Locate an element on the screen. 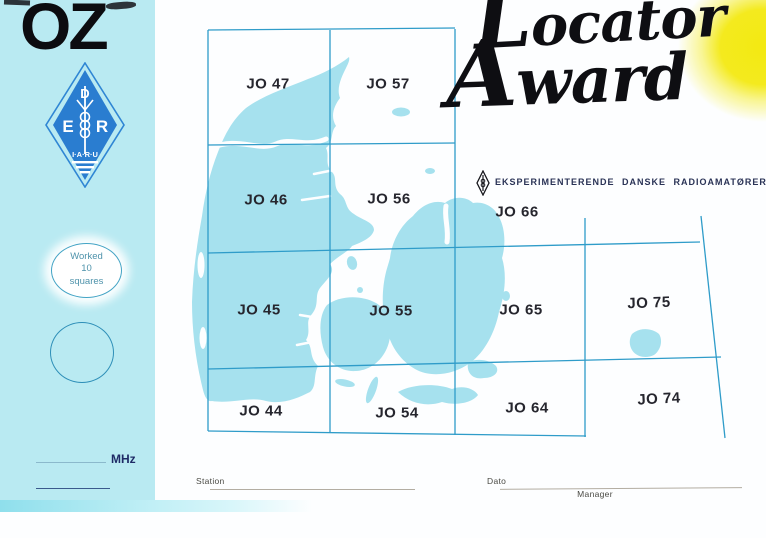  worked-squares-badge: Worked 10 squares is located at coordinates (86, 270).